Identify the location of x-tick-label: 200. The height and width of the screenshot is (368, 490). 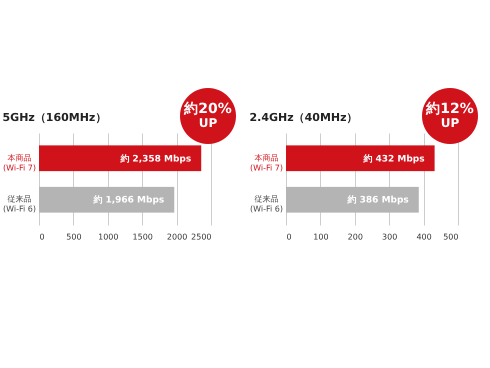
(355, 237).